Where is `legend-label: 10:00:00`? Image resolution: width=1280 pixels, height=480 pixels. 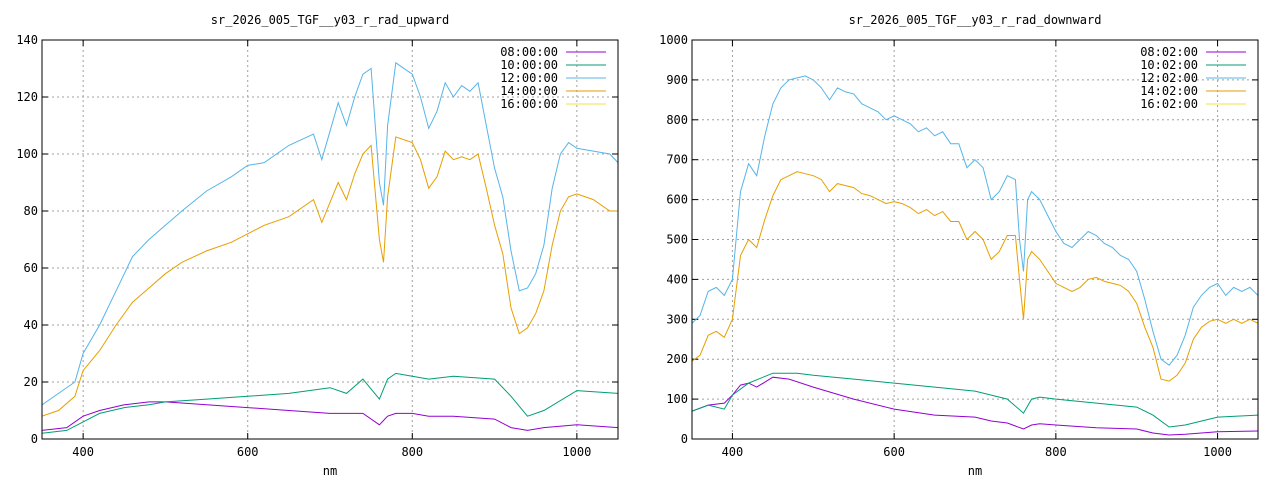
legend-label: 10:00:00 is located at coordinates (529, 65).